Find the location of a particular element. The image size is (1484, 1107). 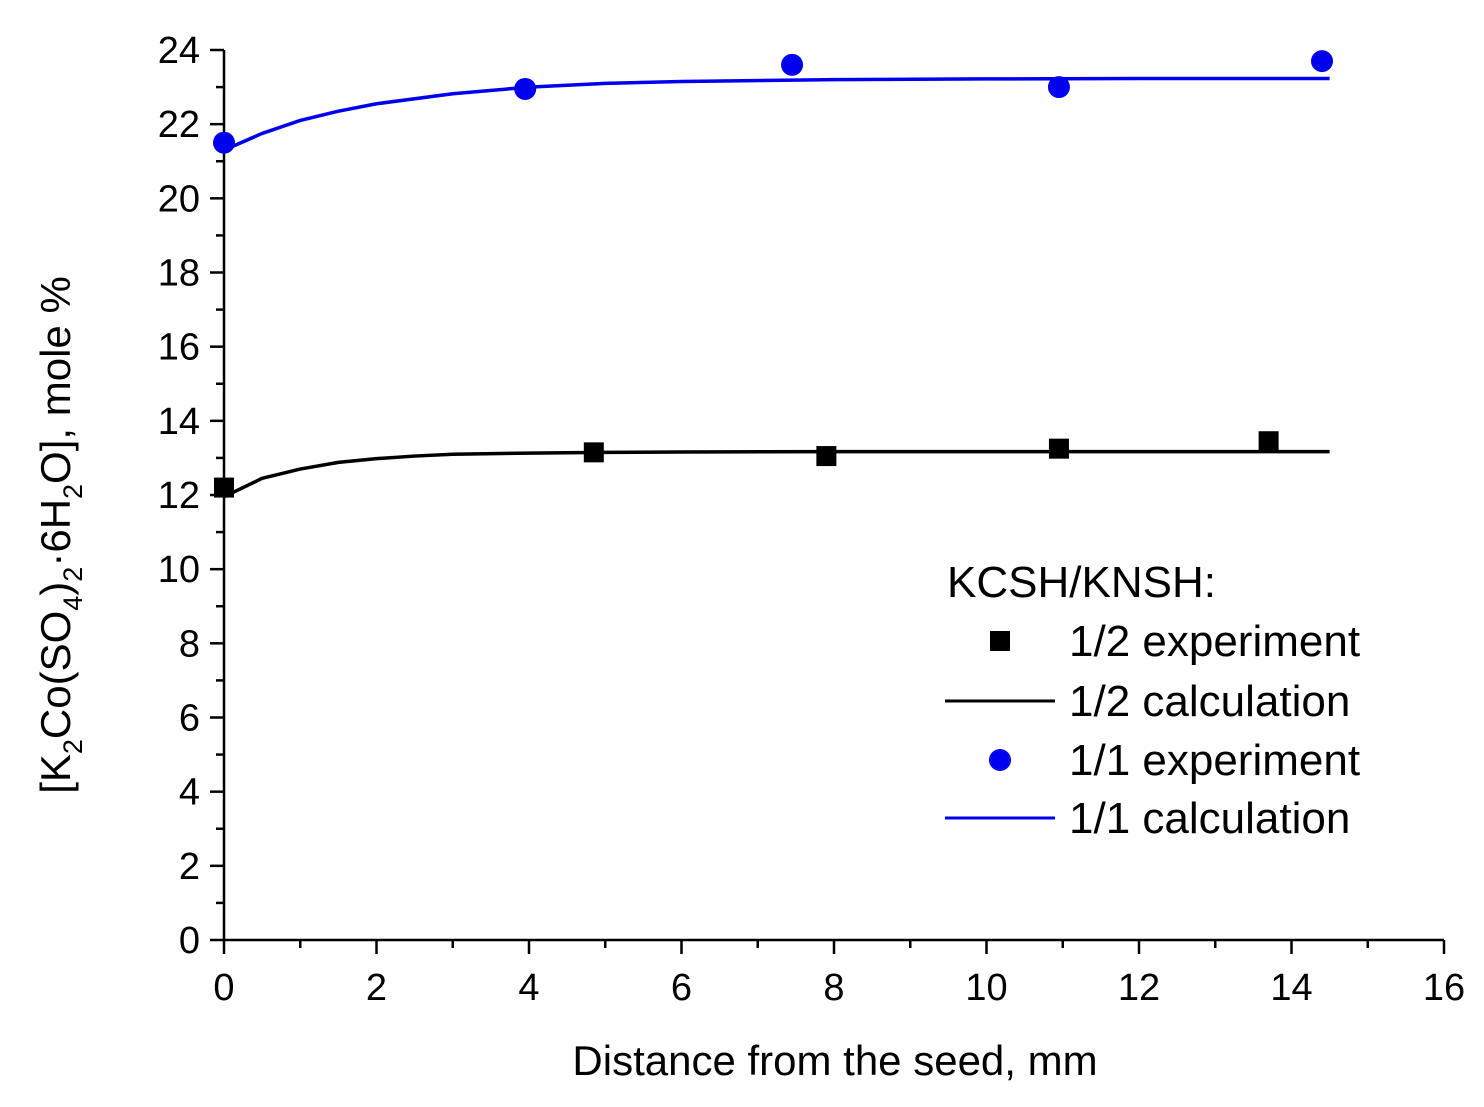

x-tick-label: 10 is located at coordinates (986, 988).